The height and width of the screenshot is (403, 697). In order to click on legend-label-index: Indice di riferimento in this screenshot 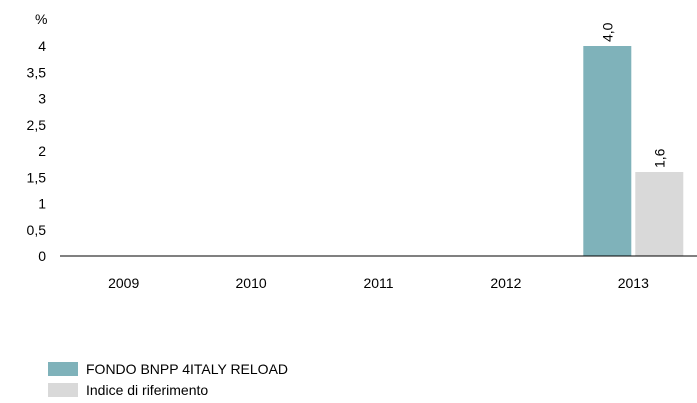, I will do `click(147, 389)`.